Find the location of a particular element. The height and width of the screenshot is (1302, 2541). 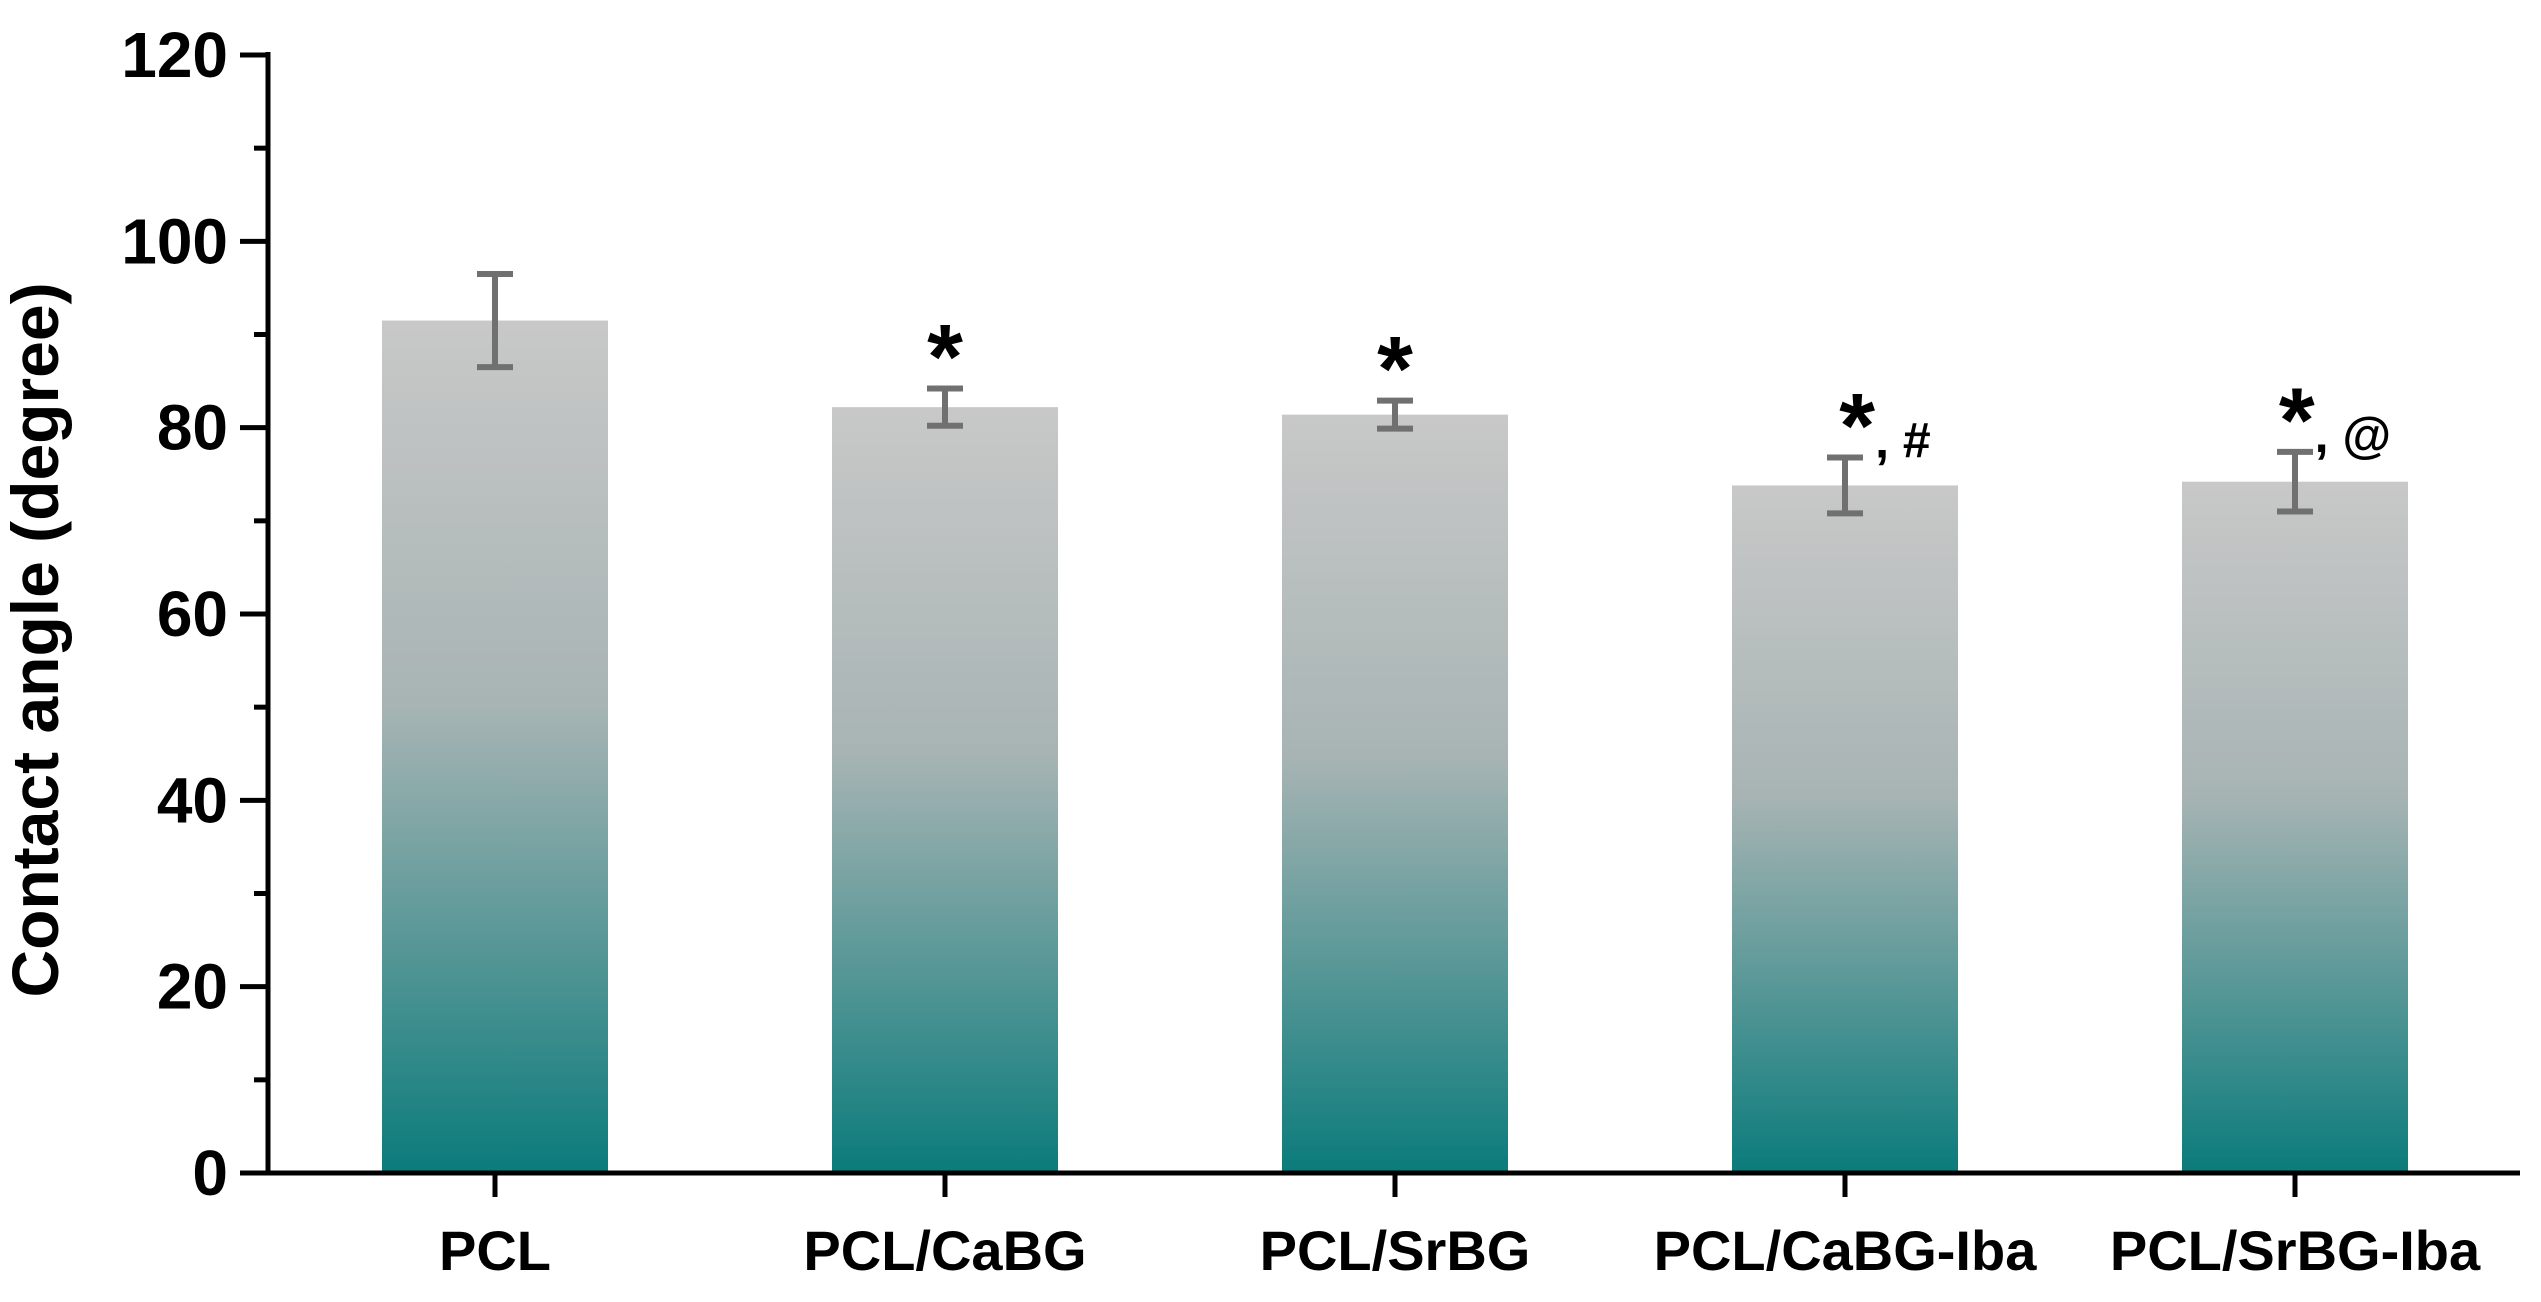

y-tick-label: 0 is located at coordinates (210, 1173).